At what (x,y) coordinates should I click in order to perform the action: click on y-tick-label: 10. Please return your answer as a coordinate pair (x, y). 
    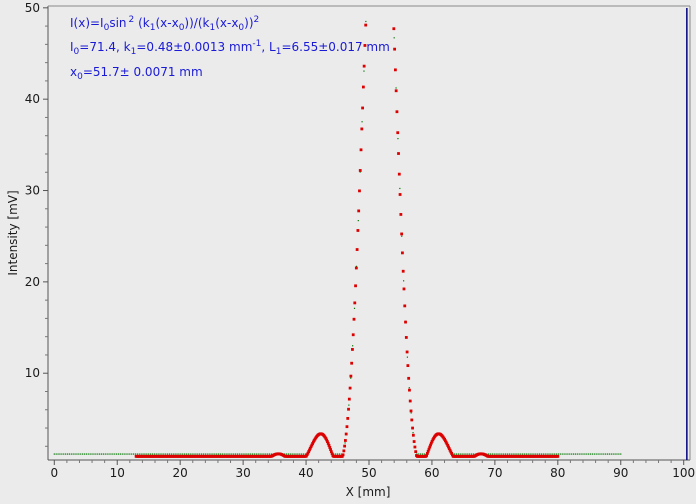
    Looking at the image, I should click on (32, 373).